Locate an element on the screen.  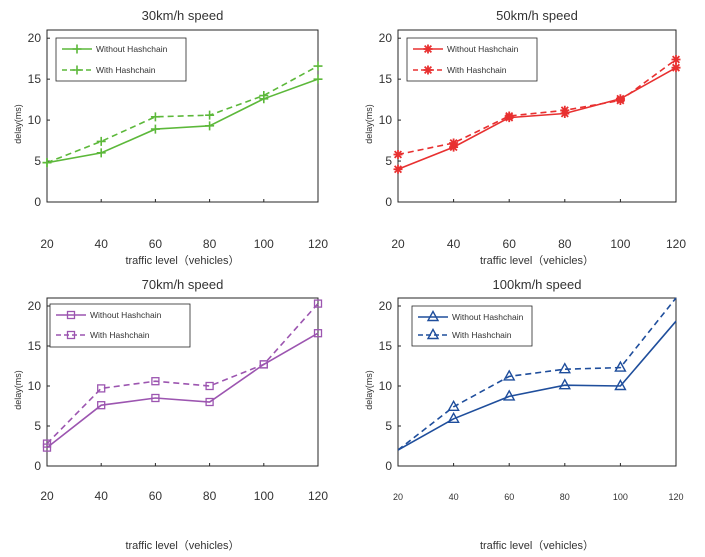
x-axis-label: traffic level（vehicles） is located at coordinates (537, 260).